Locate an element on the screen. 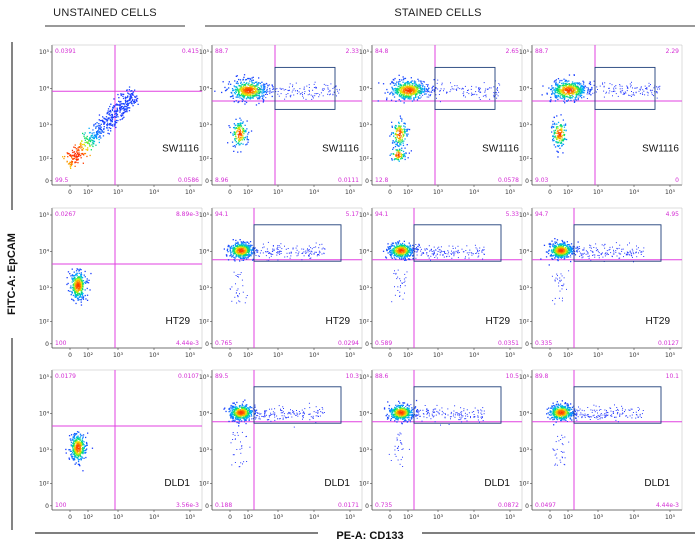 This screenshot has height=540, width=700. quadrant-ur-value: 4.95 is located at coordinates (673, 214).